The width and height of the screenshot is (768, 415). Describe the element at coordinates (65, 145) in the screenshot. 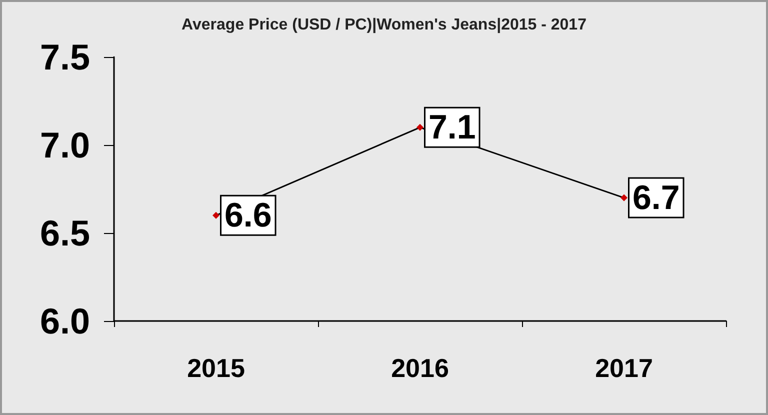

I see `y-tick-label: 7.0` at that location.